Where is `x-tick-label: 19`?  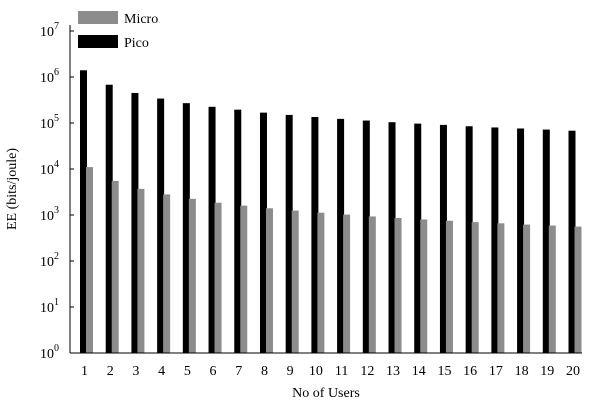
x-tick-label: 19 is located at coordinates (547, 371).